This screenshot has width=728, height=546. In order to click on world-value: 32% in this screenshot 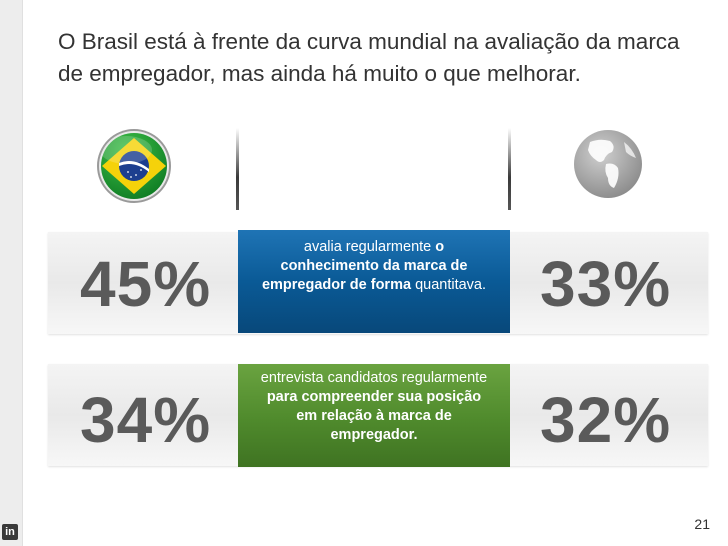, I will do `click(606, 420)`.